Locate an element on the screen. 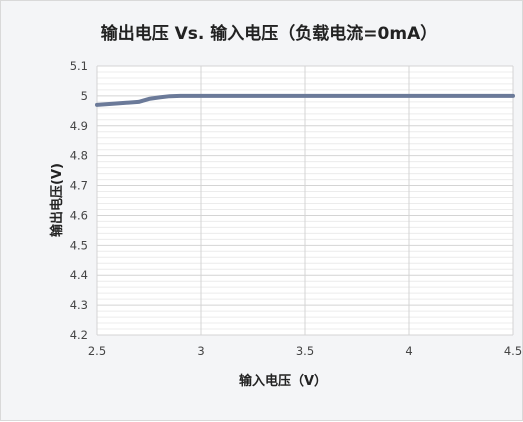 The width and height of the screenshot is (523, 422). x-tick-label: 4.5 is located at coordinates (513, 351).